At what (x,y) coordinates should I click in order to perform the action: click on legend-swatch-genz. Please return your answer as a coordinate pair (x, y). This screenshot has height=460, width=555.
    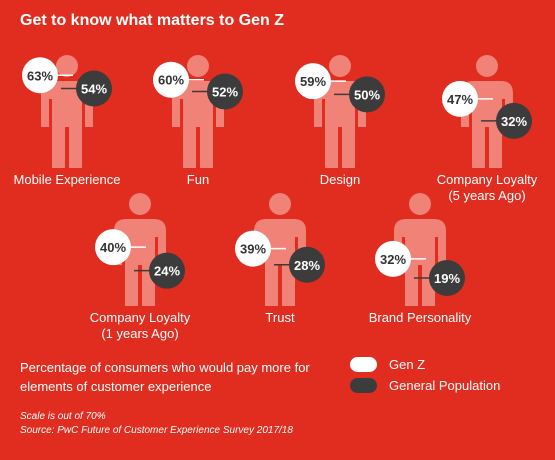
    Looking at the image, I should click on (363, 364).